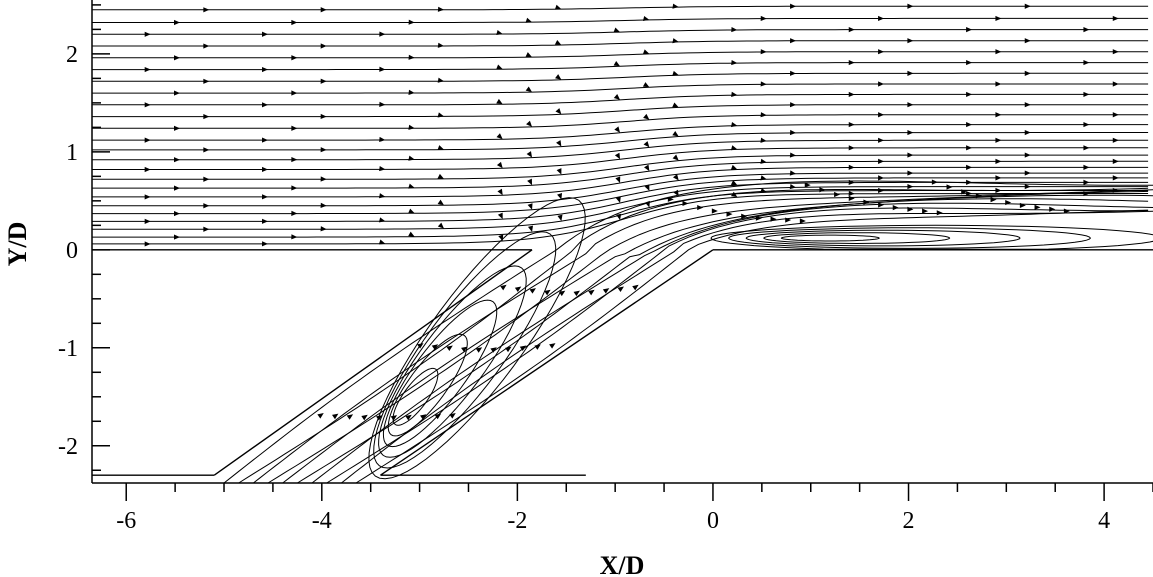 This screenshot has height=577, width=1153. I want to click on x-tick-label: 2, so click(909, 521).